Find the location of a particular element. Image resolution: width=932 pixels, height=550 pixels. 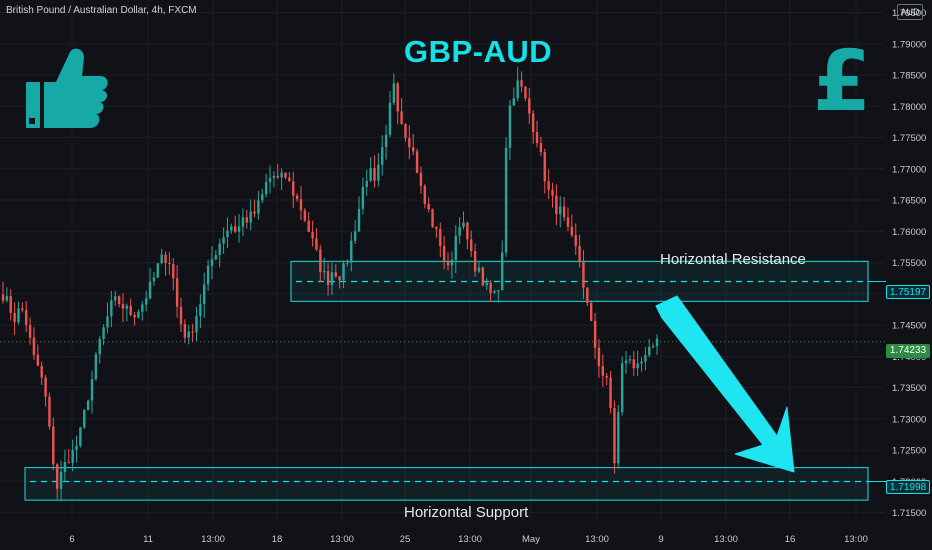

y-tick-label: 1.73500 is located at coordinates (909, 388).